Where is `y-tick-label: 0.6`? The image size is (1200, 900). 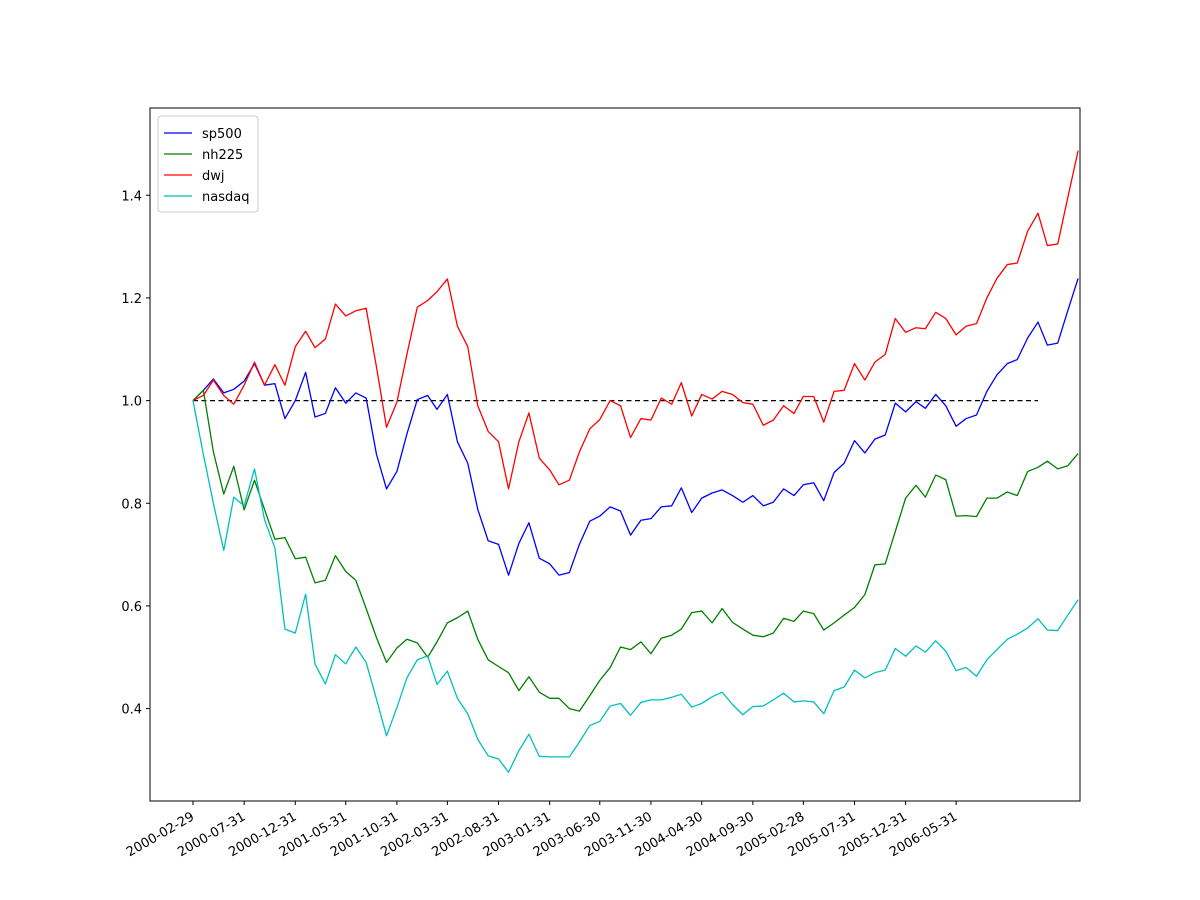 y-tick-label: 0.6 is located at coordinates (131, 607).